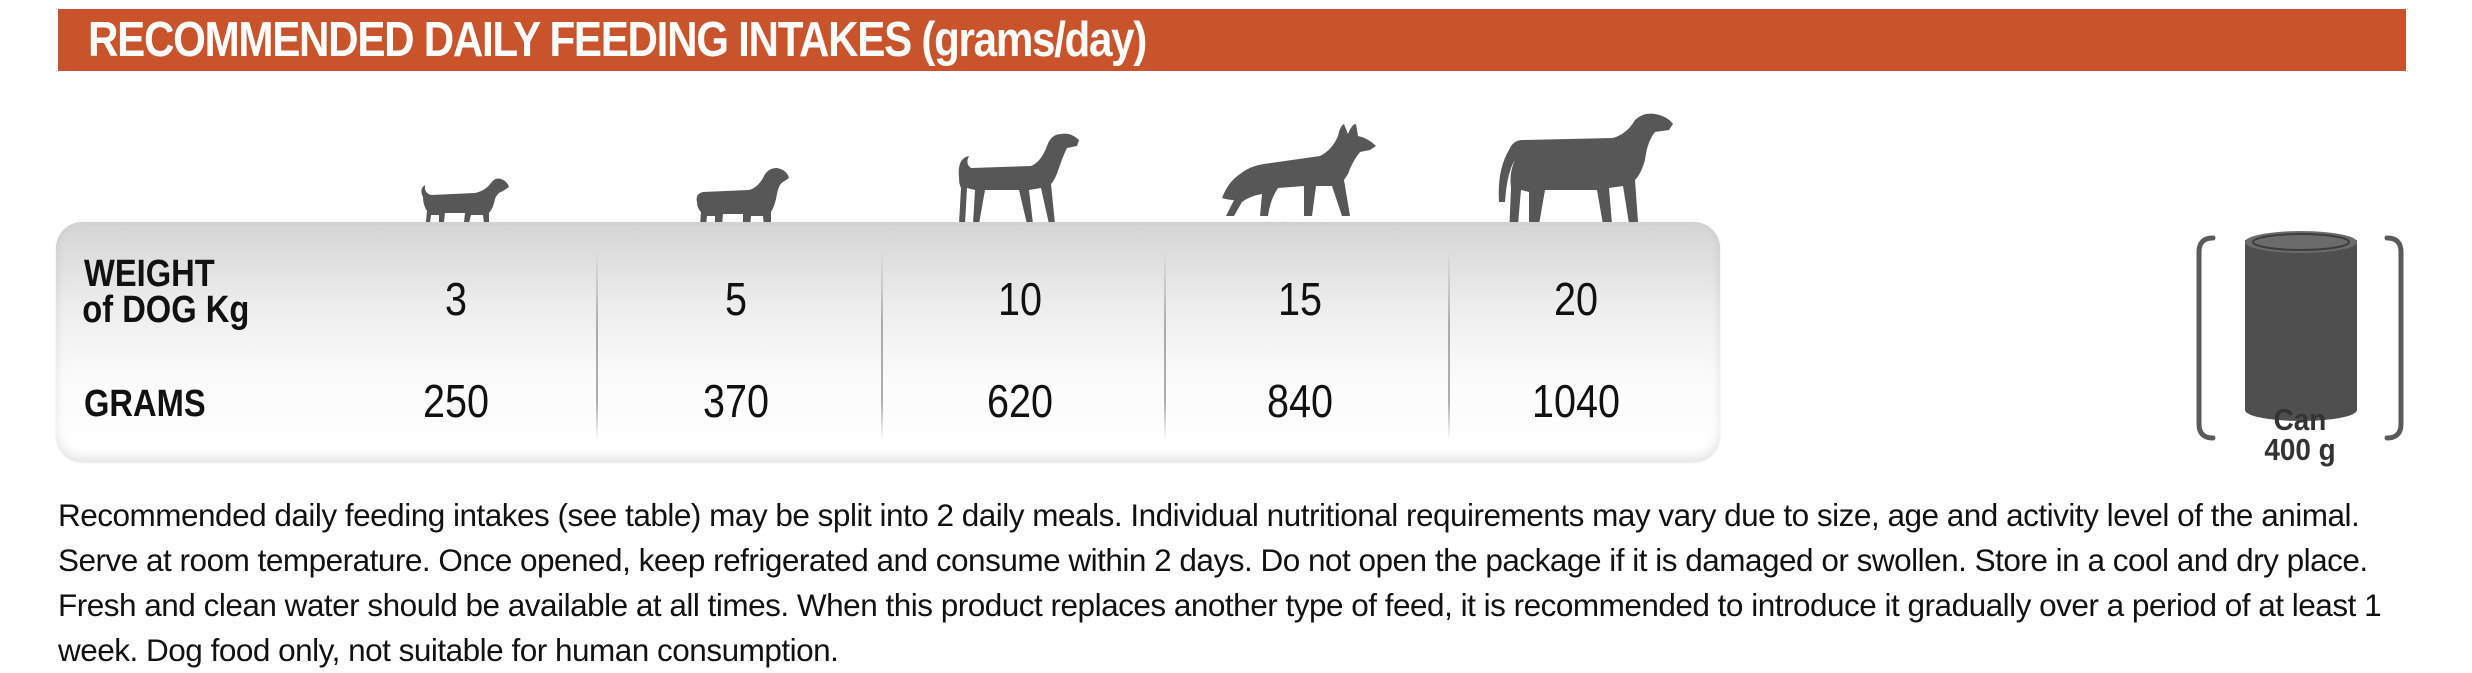  What do you see at coordinates (736, 401) in the screenshot?
I see `grams-cell: 370` at bounding box center [736, 401].